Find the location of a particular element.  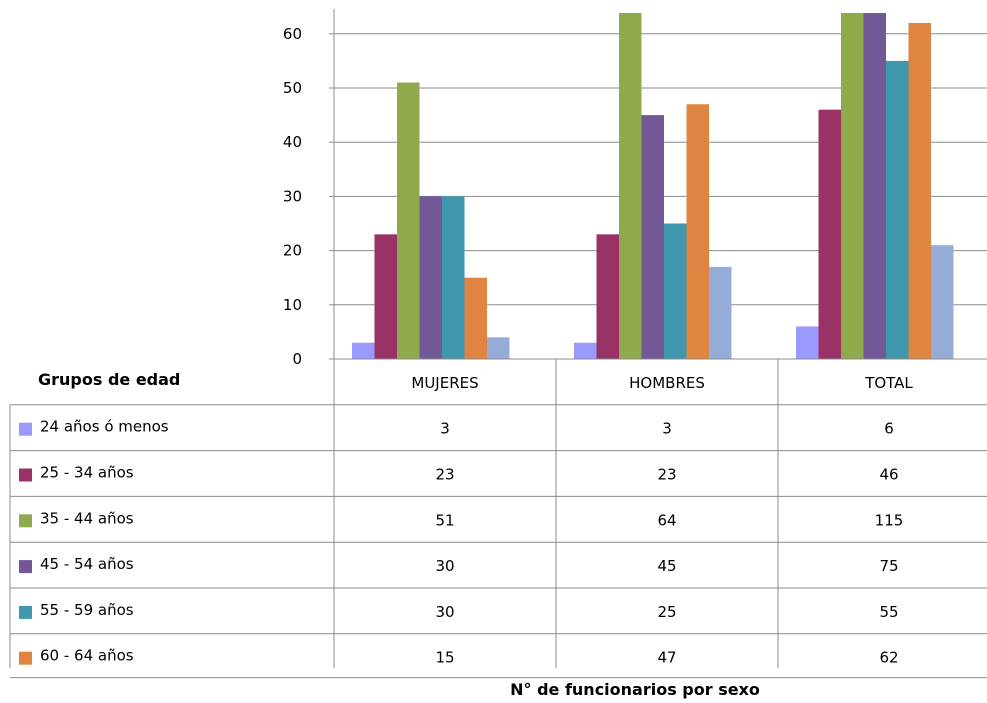

table-cell: 15 is located at coordinates (444, 658).